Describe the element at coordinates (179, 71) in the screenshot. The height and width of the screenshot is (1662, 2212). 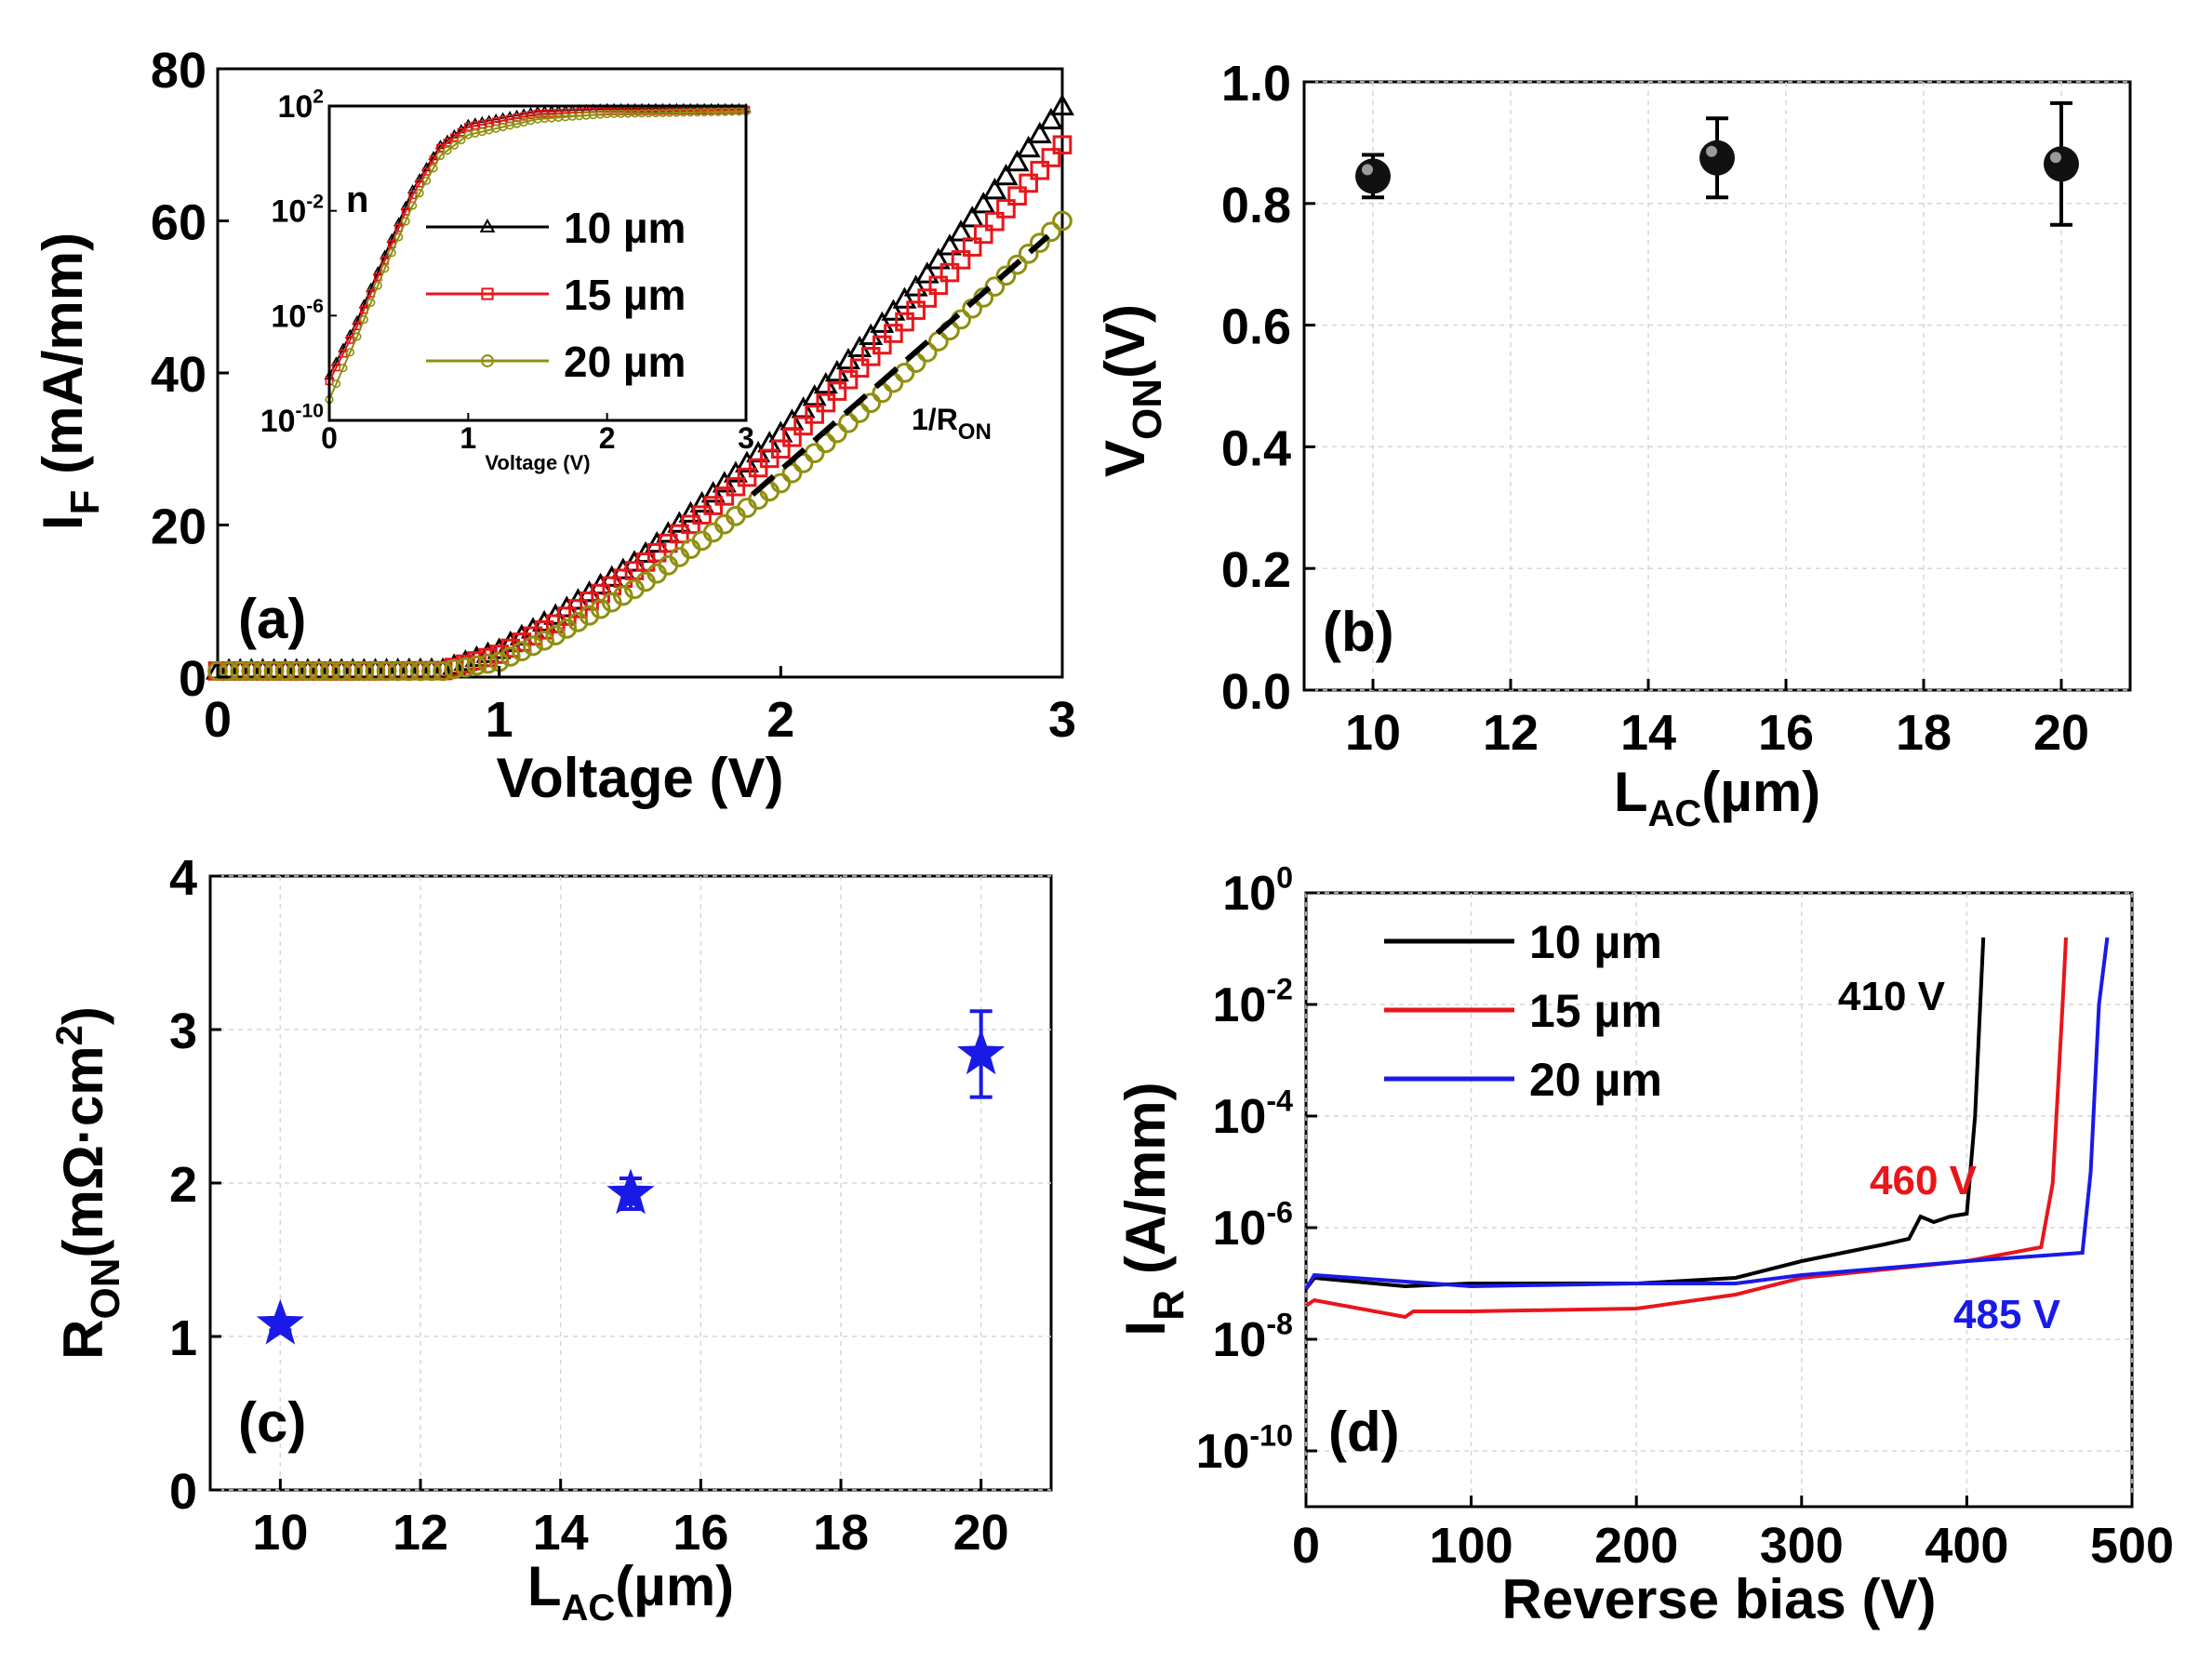
I see `panel-a-y-tick-label: 80` at that location.